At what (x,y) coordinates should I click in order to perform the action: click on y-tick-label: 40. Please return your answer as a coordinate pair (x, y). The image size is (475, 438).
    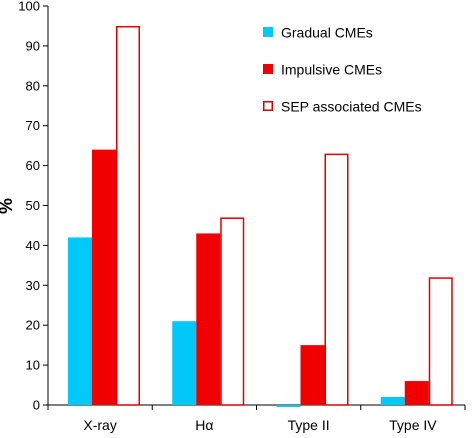
    Looking at the image, I should click on (33, 245).